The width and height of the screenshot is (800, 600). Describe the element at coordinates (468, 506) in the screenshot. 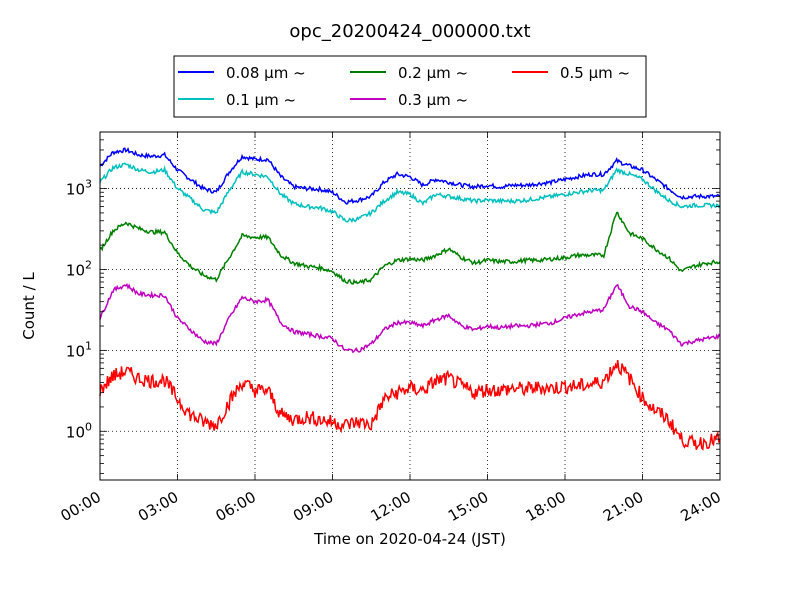

I see `x-tick-label: 15:00` at that location.